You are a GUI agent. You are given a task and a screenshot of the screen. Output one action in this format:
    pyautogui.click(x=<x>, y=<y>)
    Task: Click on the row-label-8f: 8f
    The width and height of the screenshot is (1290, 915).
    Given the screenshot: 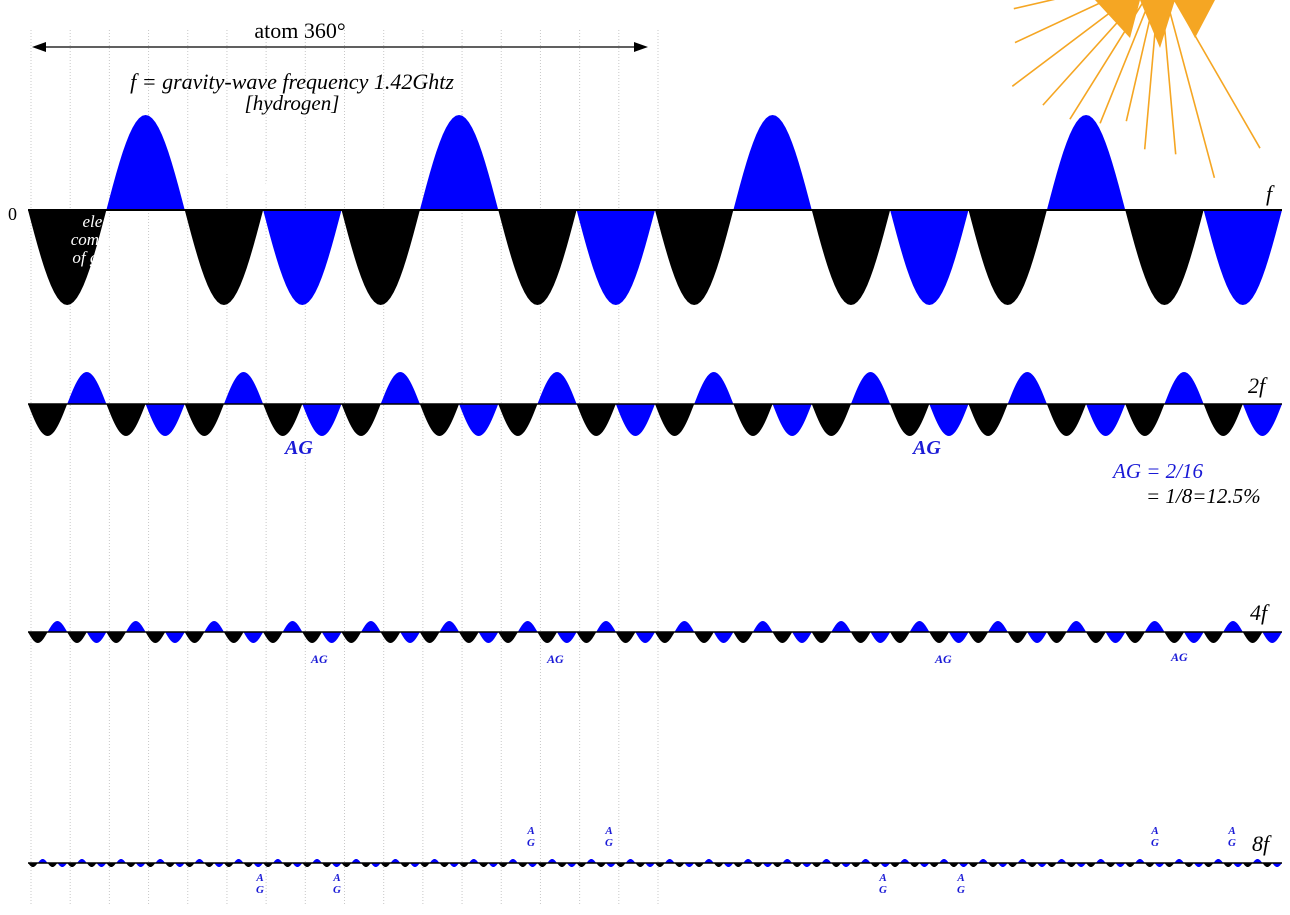 What is the action you would take?
    pyautogui.click(x=1262, y=843)
    